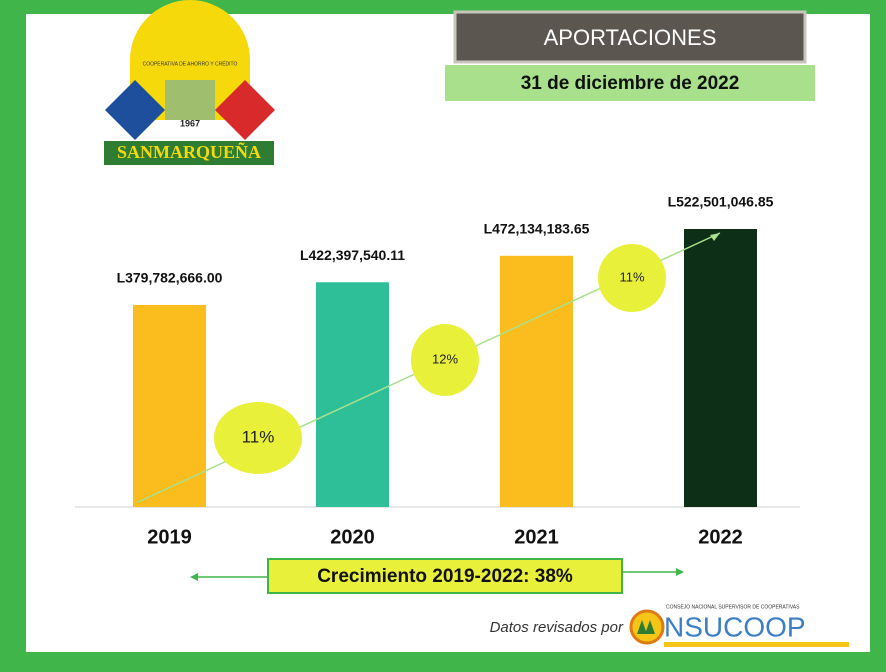 The image size is (886, 672). What do you see at coordinates (557, 627) in the screenshot?
I see `source-text: Datos revisados por` at bounding box center [557, 627].